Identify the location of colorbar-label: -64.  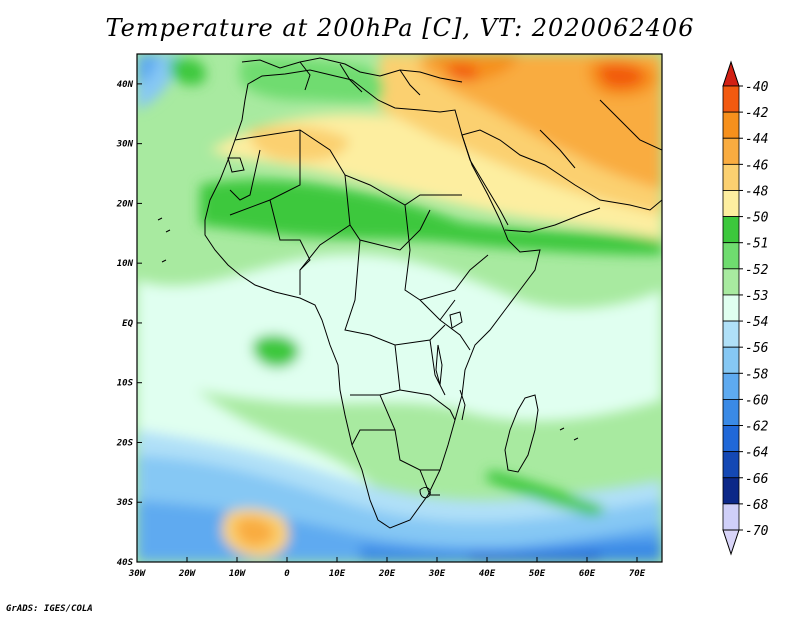
(756, 453).